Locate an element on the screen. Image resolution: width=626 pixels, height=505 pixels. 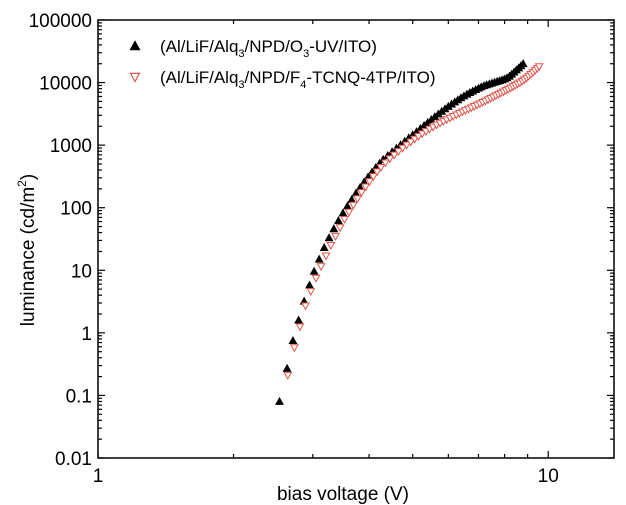
y-tick-label: 100000 is located at coordinates (60, 21).